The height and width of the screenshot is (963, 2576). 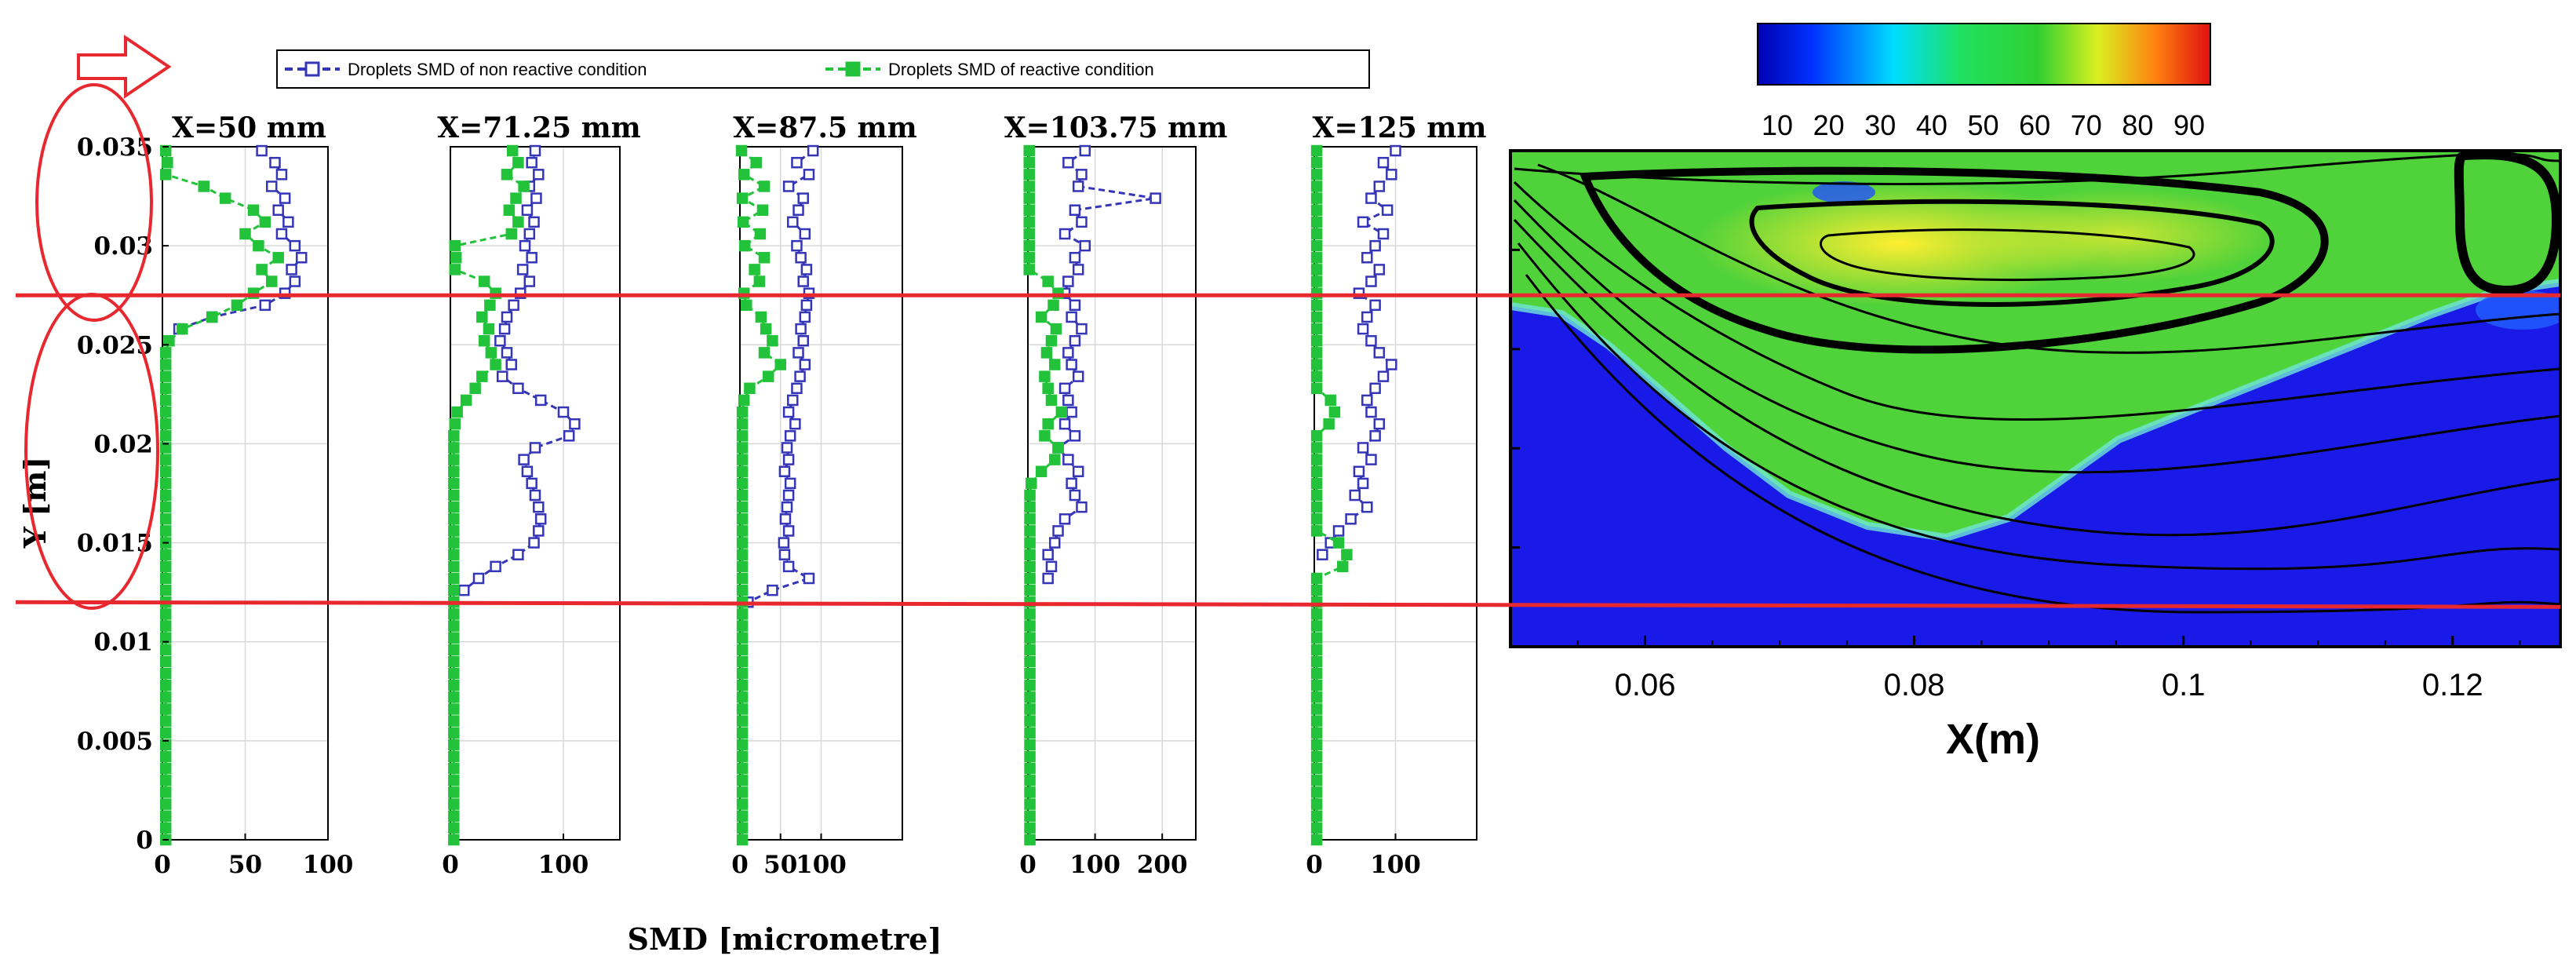 What do you see at coordinates (2507, 223) in the screenshot?
I see `corner-vortex` at bounding box center [2507, 223].